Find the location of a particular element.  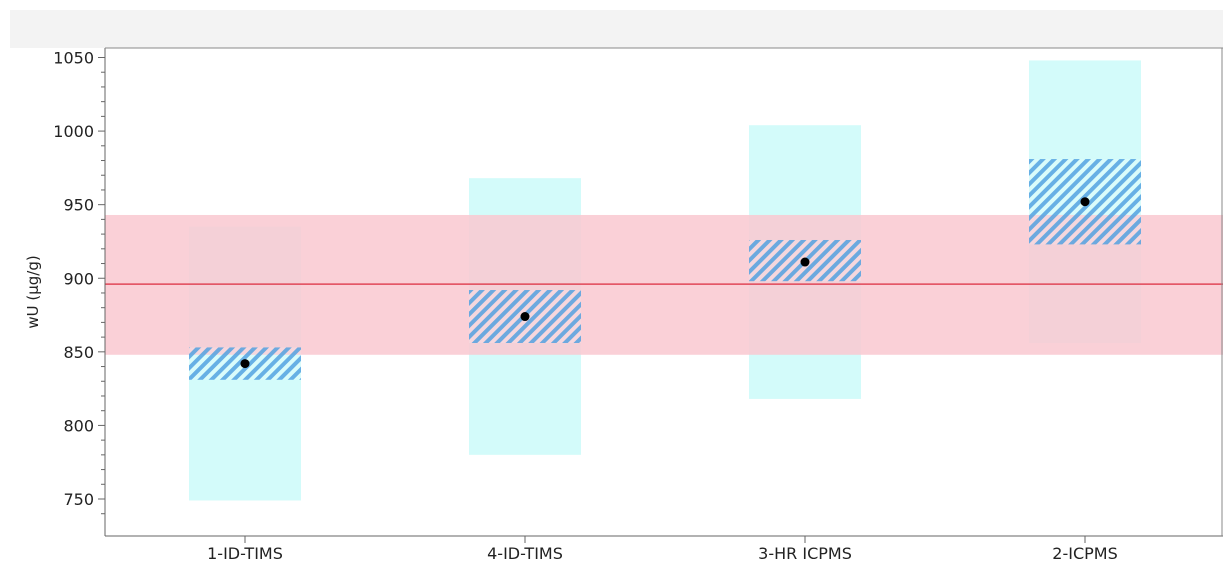

y-tick-label: 800 is located at coordinates (78, 425).